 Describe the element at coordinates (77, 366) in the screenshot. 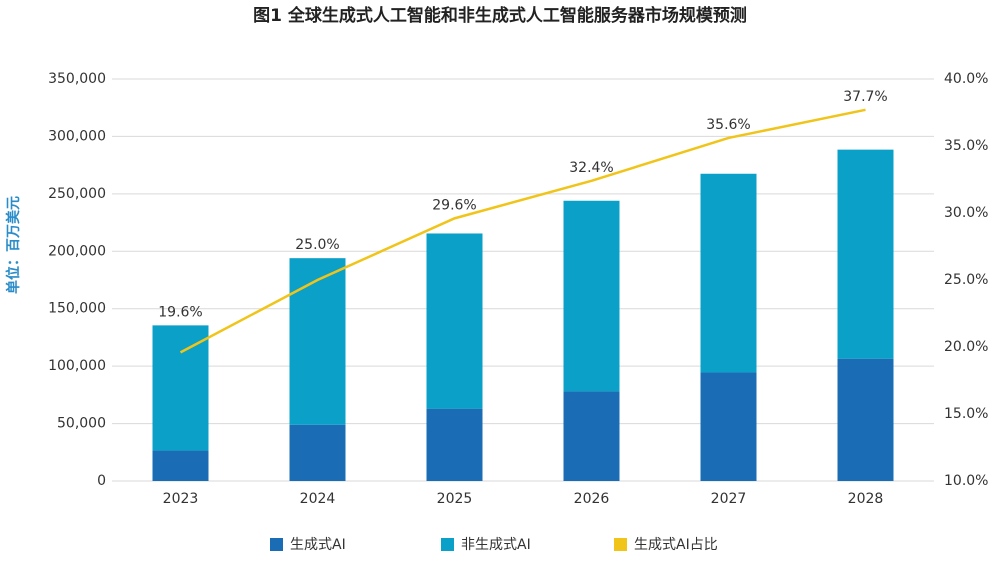

I see `y-tick-label: 100,000` at that location.